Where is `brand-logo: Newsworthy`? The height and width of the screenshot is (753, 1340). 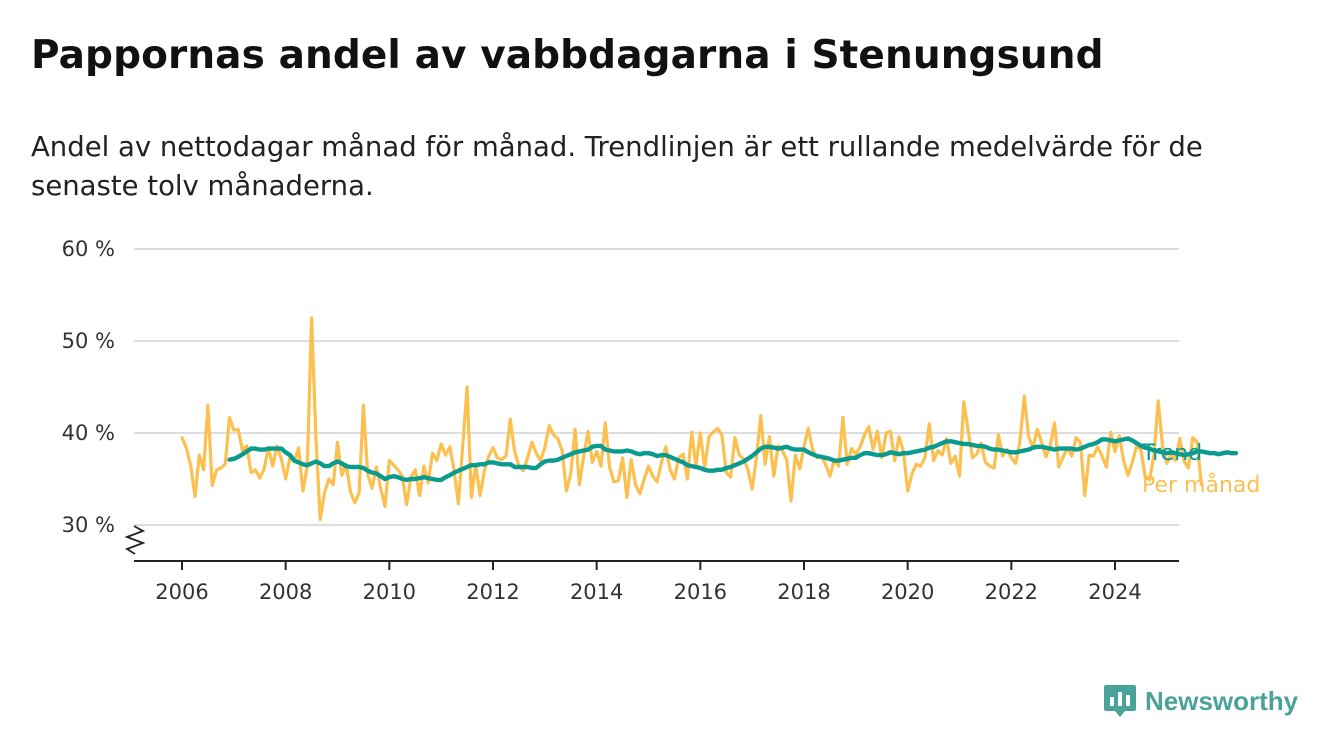
brand-logo: Newsworthy is located at coordinates (1200, 701).